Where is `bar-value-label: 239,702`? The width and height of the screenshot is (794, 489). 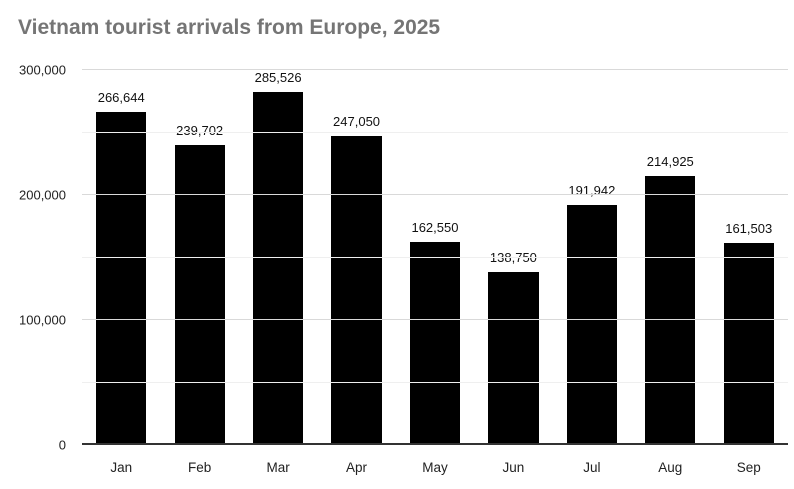 bar-value-label: 239,702 is located at coordinates (200, 131).